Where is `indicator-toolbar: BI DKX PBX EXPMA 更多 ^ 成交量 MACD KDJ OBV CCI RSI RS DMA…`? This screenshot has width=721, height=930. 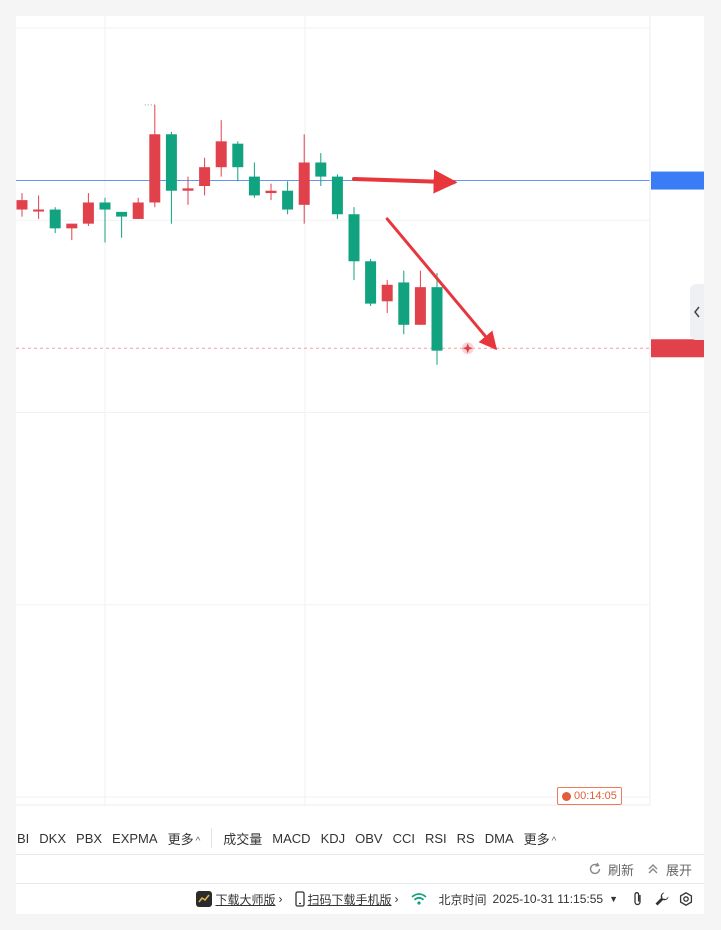
indicator-toolbar: BI DKX PBX EXPMA 更多 ^ 成交量 MACD KDJ OBV CCI RSI RS DMA… is located at coordinates (360, 838).